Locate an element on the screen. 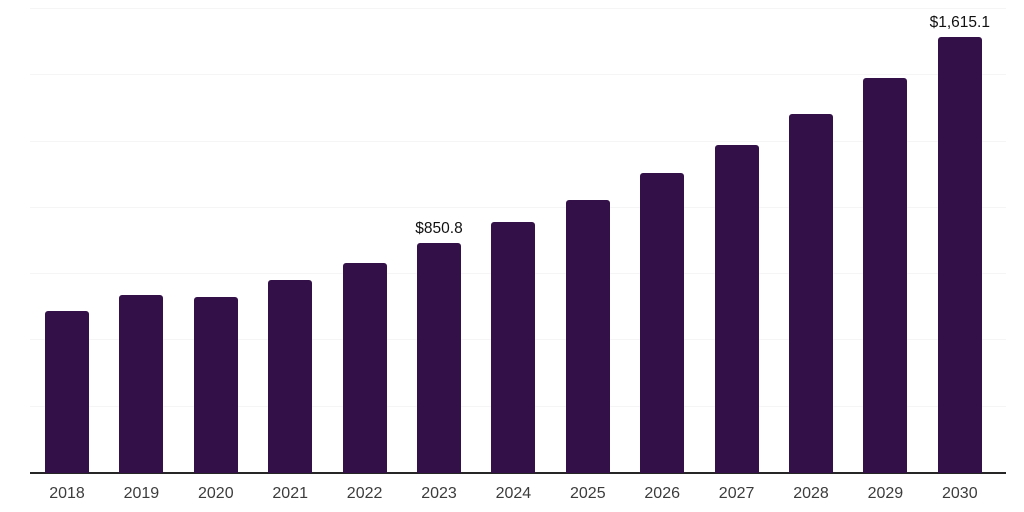 The height and width of the screenshot is (512, 1024). bar-2024 is located at coordinates (513, 347).